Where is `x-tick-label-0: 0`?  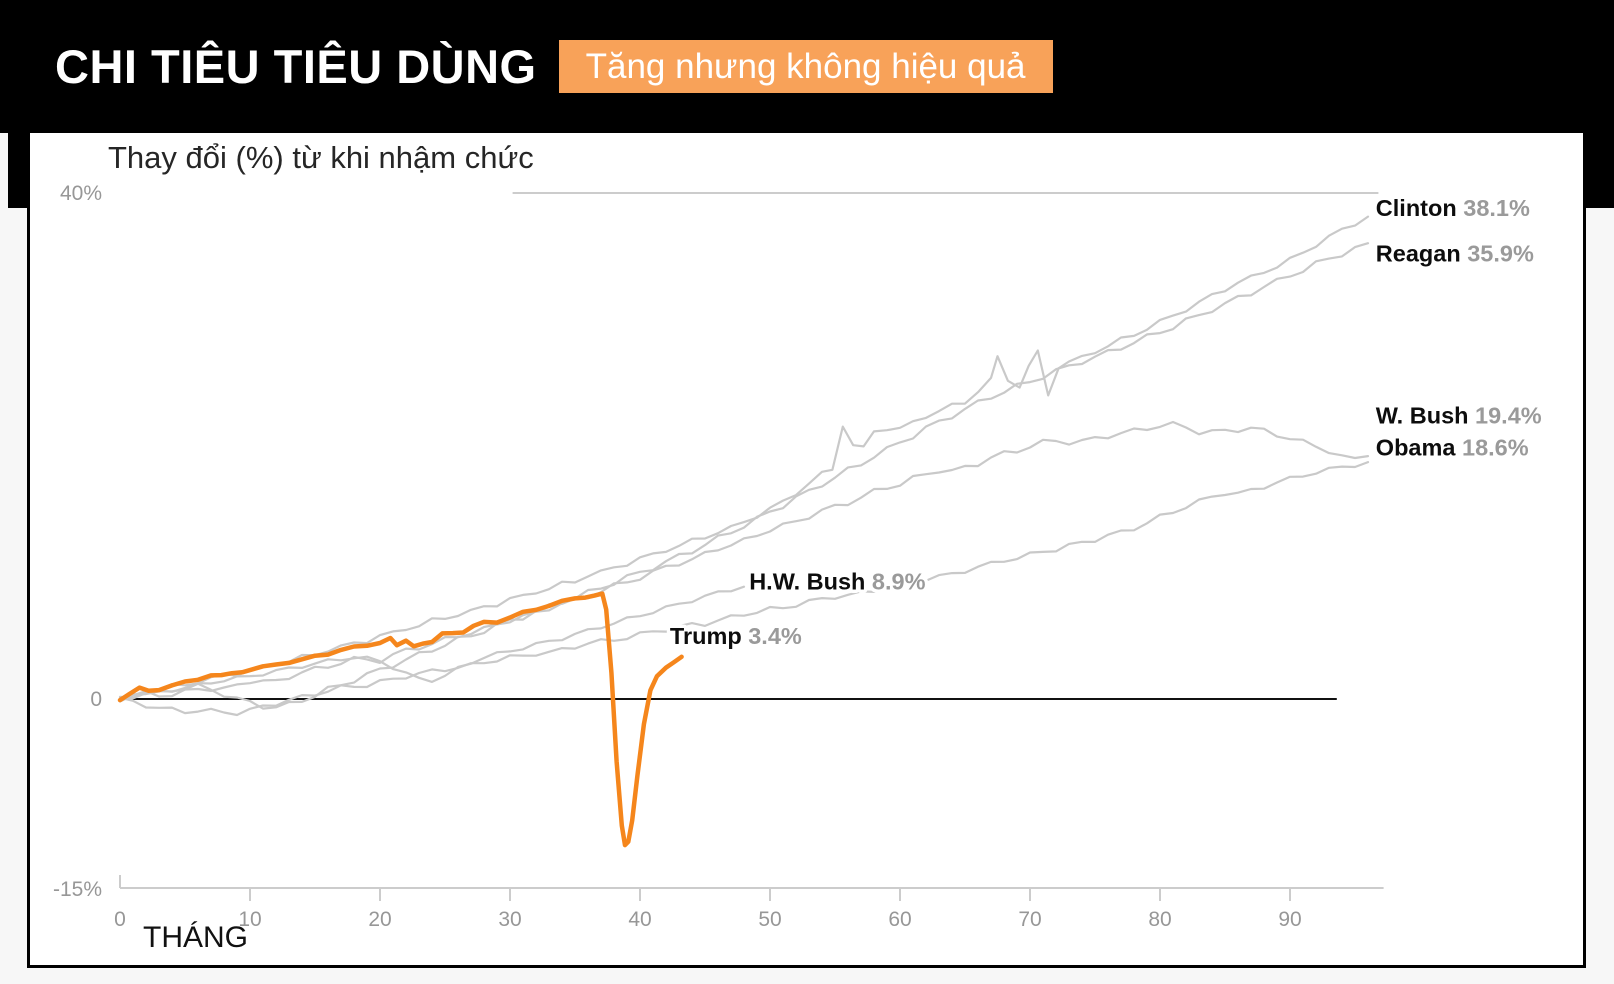 x-tick-label-0: 0 is located at coordinates (120, 919).